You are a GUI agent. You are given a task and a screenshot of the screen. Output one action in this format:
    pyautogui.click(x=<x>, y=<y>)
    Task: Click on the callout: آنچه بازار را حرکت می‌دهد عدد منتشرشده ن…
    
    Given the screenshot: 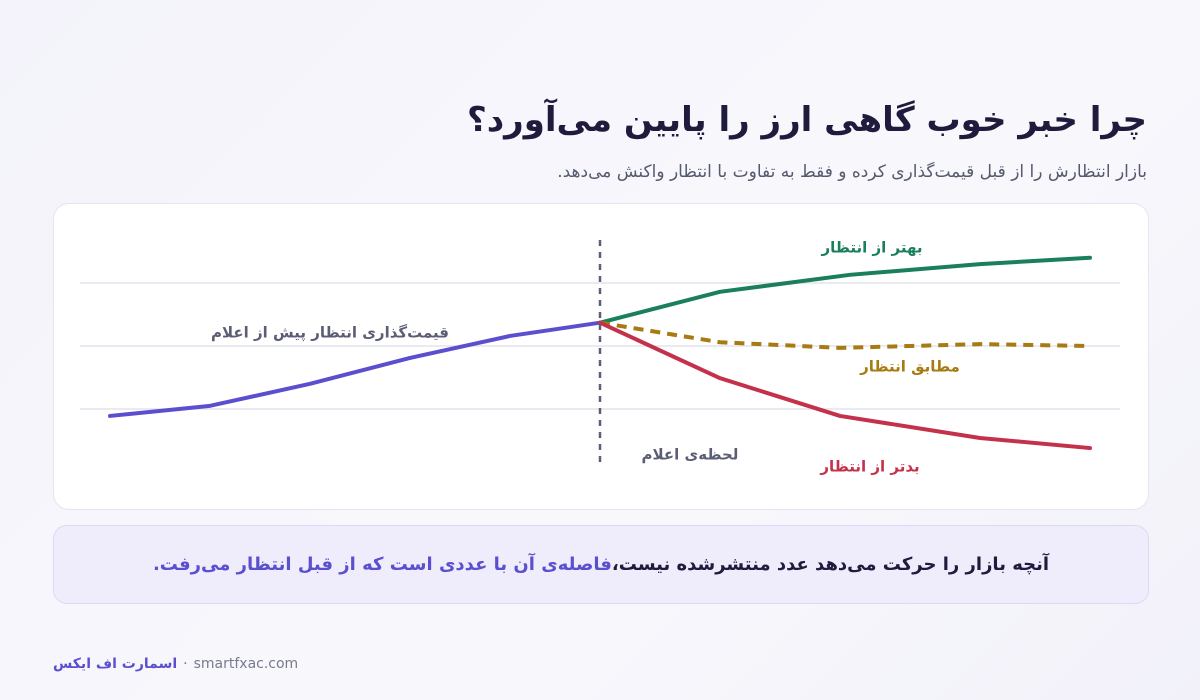 What is the action you would take?
    pyautogui.click(x=601, y=564)
    